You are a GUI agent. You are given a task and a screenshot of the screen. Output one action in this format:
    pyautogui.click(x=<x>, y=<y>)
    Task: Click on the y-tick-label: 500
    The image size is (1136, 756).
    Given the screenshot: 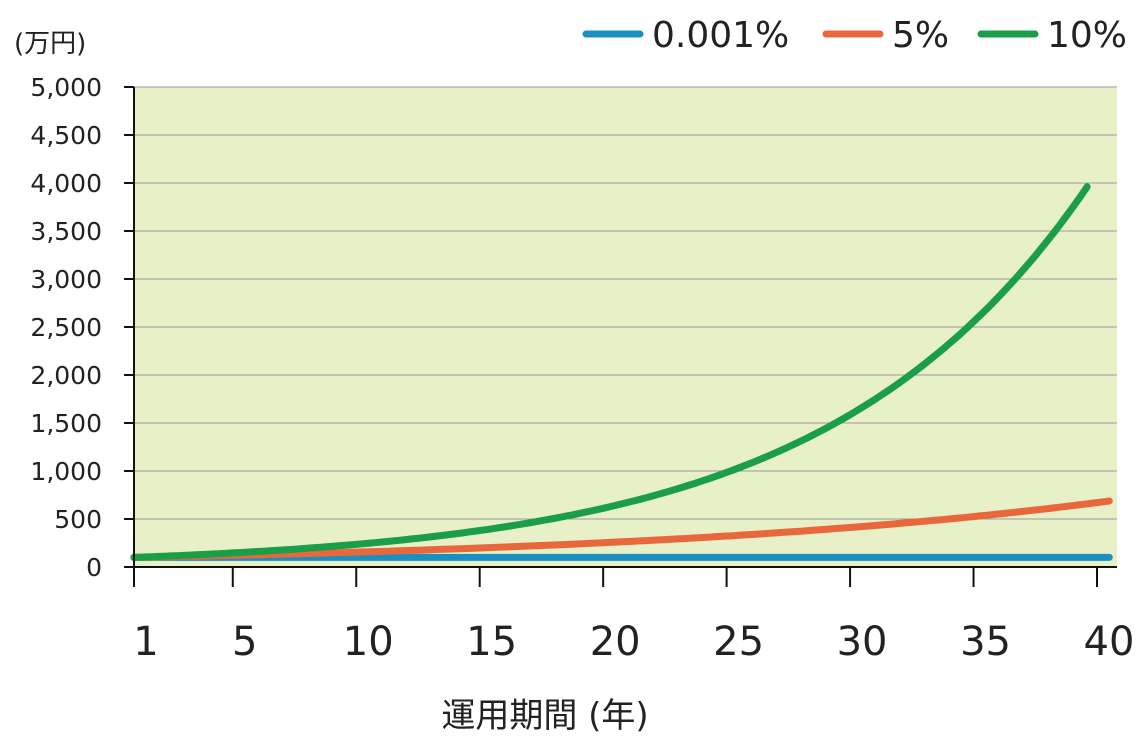 What is the action you would take?
    pyautogui.click(x=78, y=519)
    